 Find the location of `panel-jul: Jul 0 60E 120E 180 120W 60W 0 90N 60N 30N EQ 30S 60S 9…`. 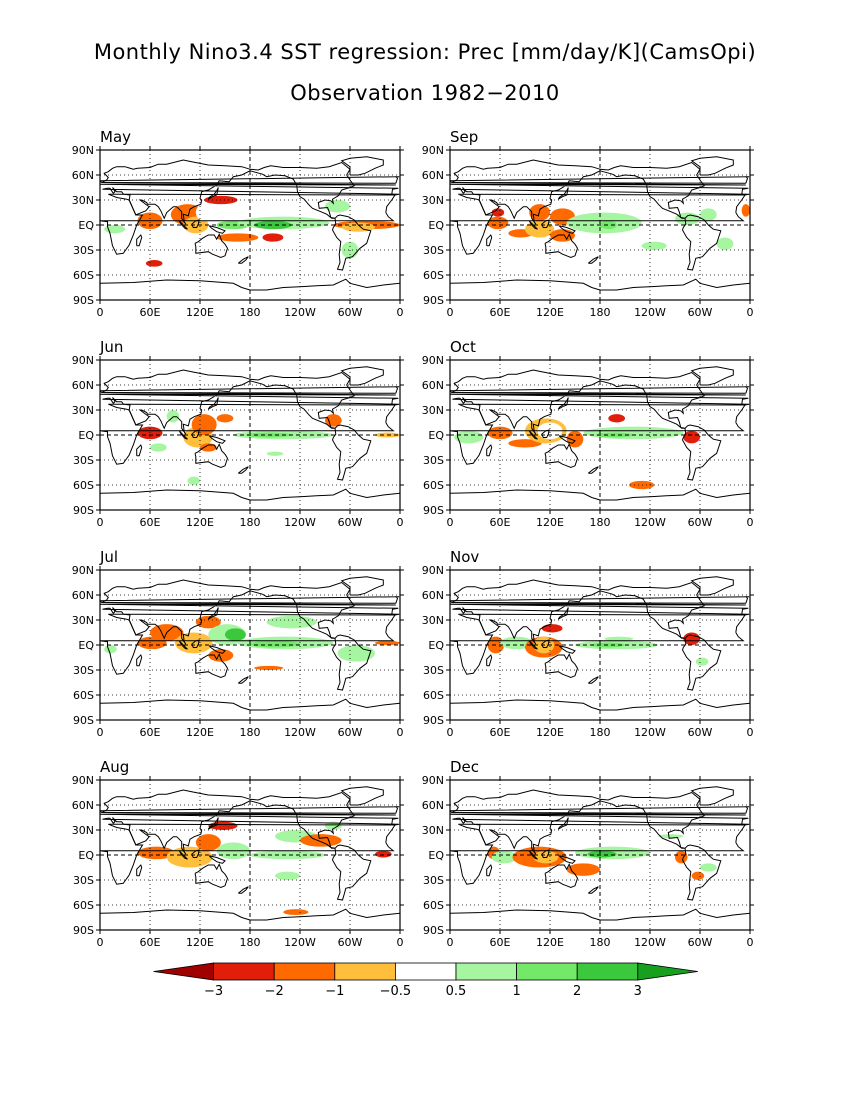

panel-jul: Jul 0 60E 120E 180 120W 60W 0 90N 60N 30N EQ 30S 60S 9… is located at coordinates (238, 643).